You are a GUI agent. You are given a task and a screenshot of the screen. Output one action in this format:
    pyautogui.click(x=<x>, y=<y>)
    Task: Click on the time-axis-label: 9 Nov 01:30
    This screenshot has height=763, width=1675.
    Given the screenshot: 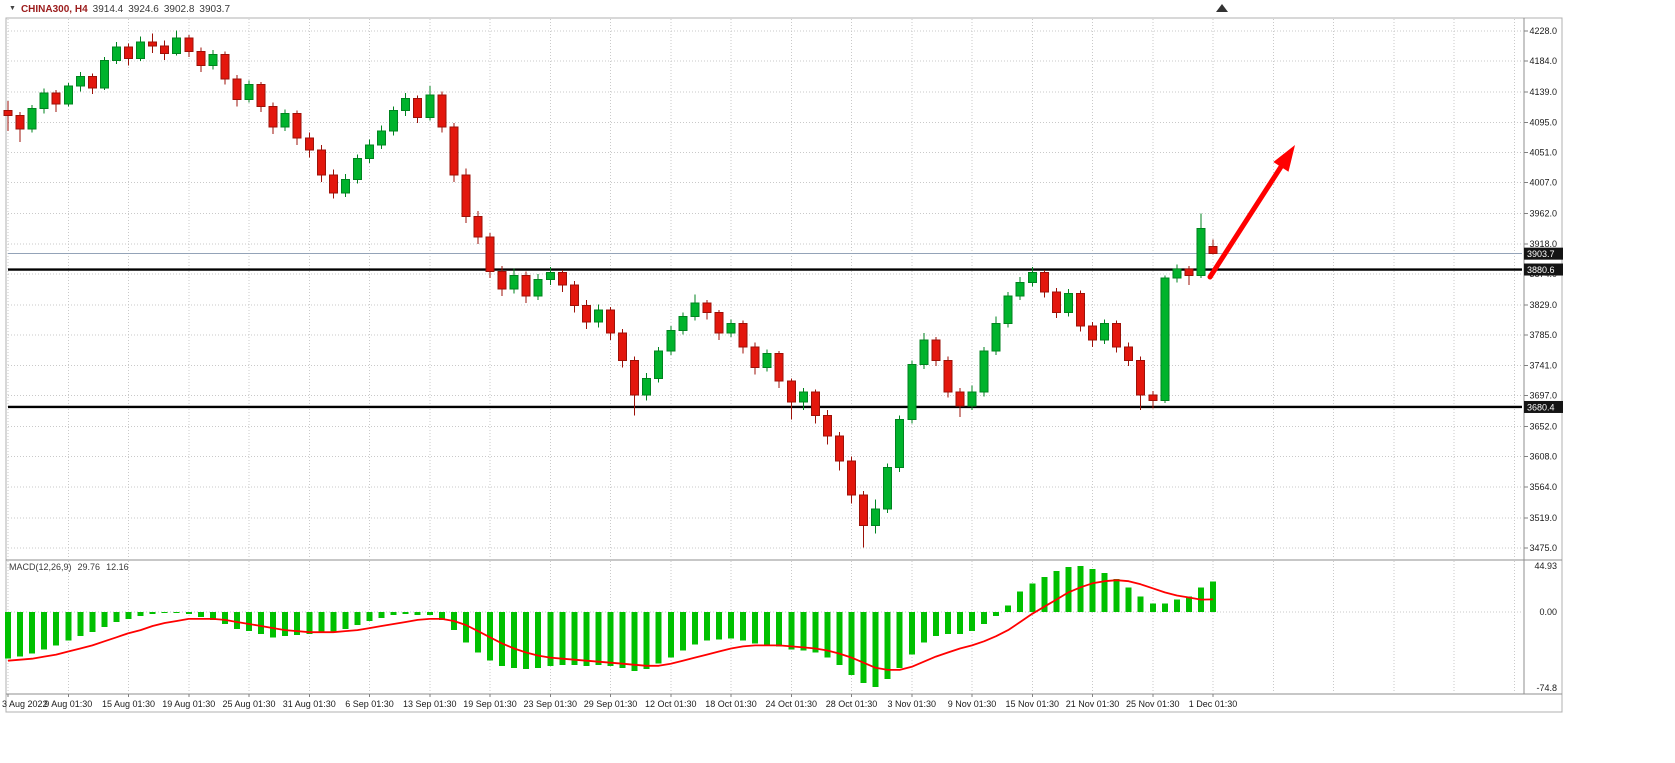 What is the action you would take?
    pyautogui.click(x=972, y=704)
    